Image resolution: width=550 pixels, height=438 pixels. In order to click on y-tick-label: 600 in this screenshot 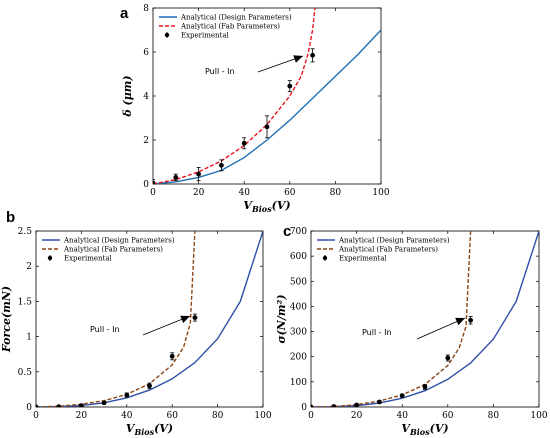, I will do `click(298, 257)`.